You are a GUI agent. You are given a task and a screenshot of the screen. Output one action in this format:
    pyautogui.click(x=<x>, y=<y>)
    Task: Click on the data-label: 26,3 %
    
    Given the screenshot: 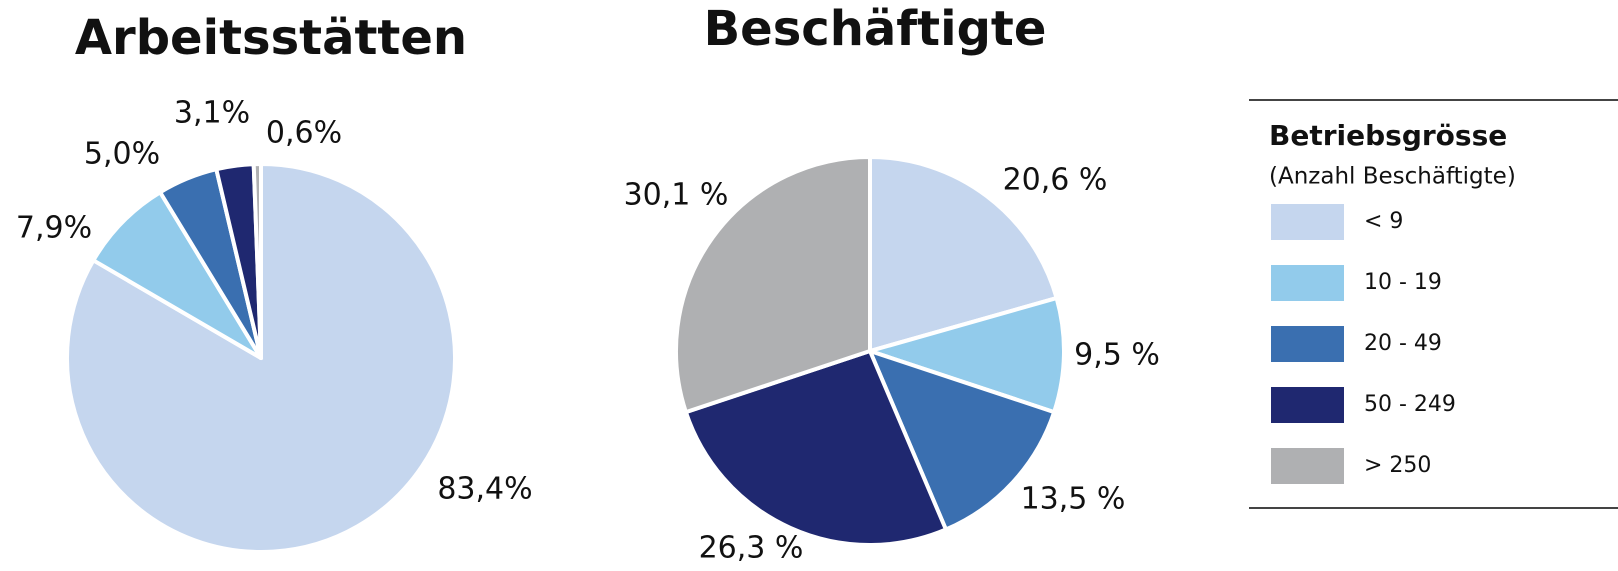 What is the action you would take?
    pyautogui.click(x=751, y=548)
    